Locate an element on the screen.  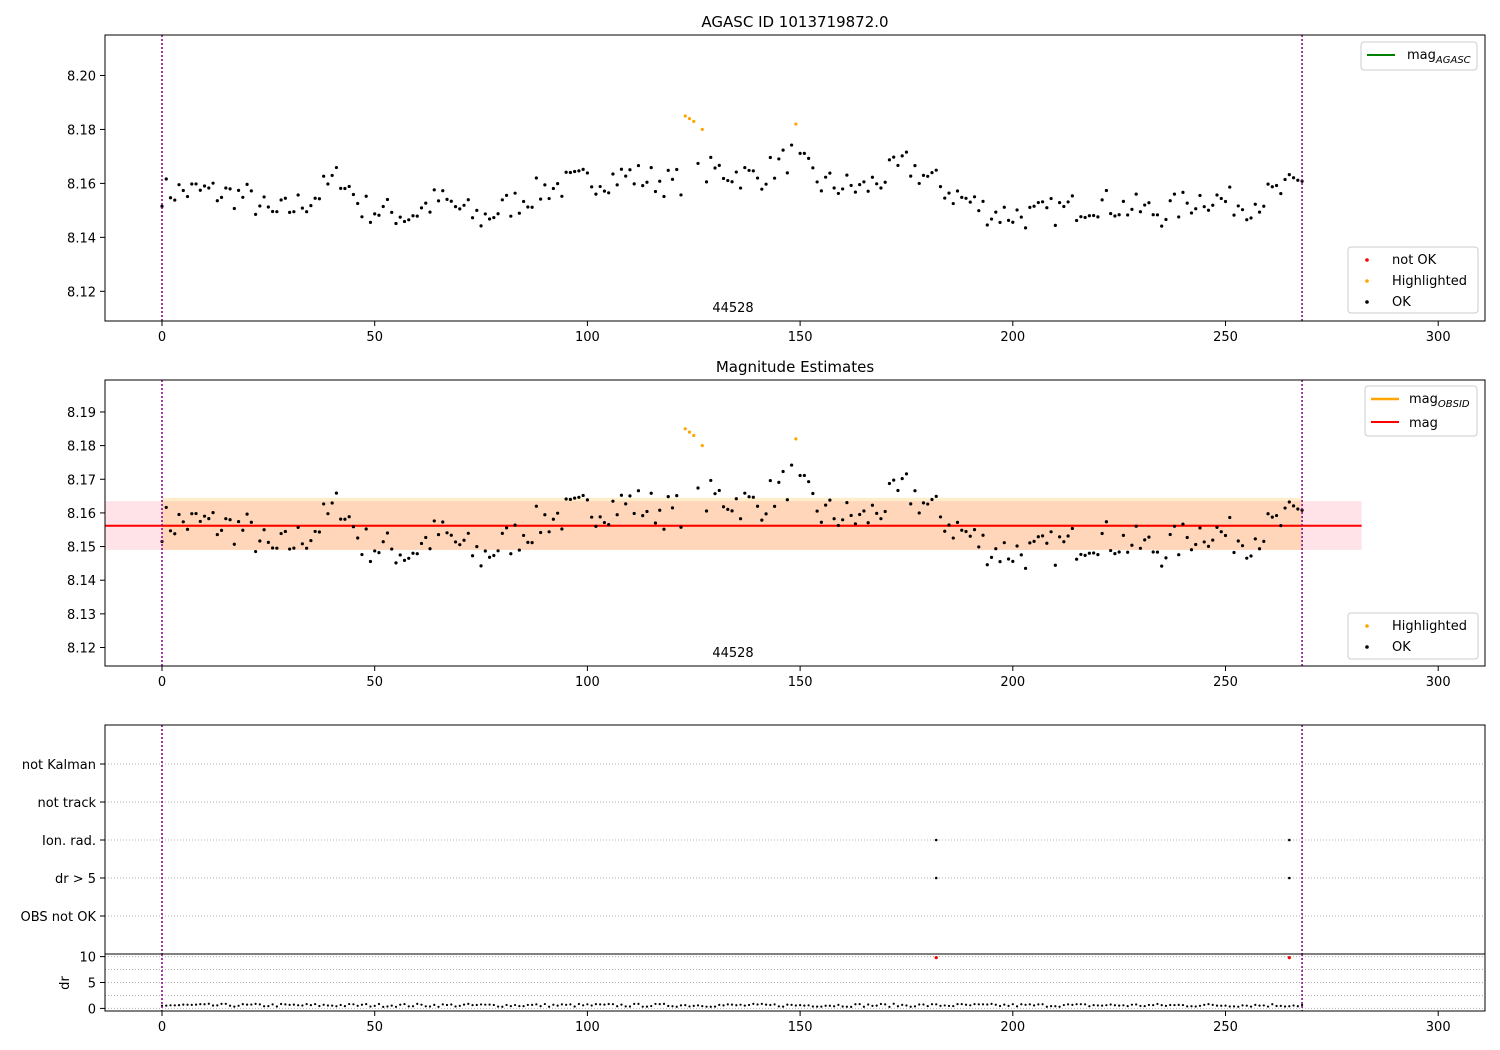
panel-agasc-annotation: 44528 is located at coordinates (732, 308).